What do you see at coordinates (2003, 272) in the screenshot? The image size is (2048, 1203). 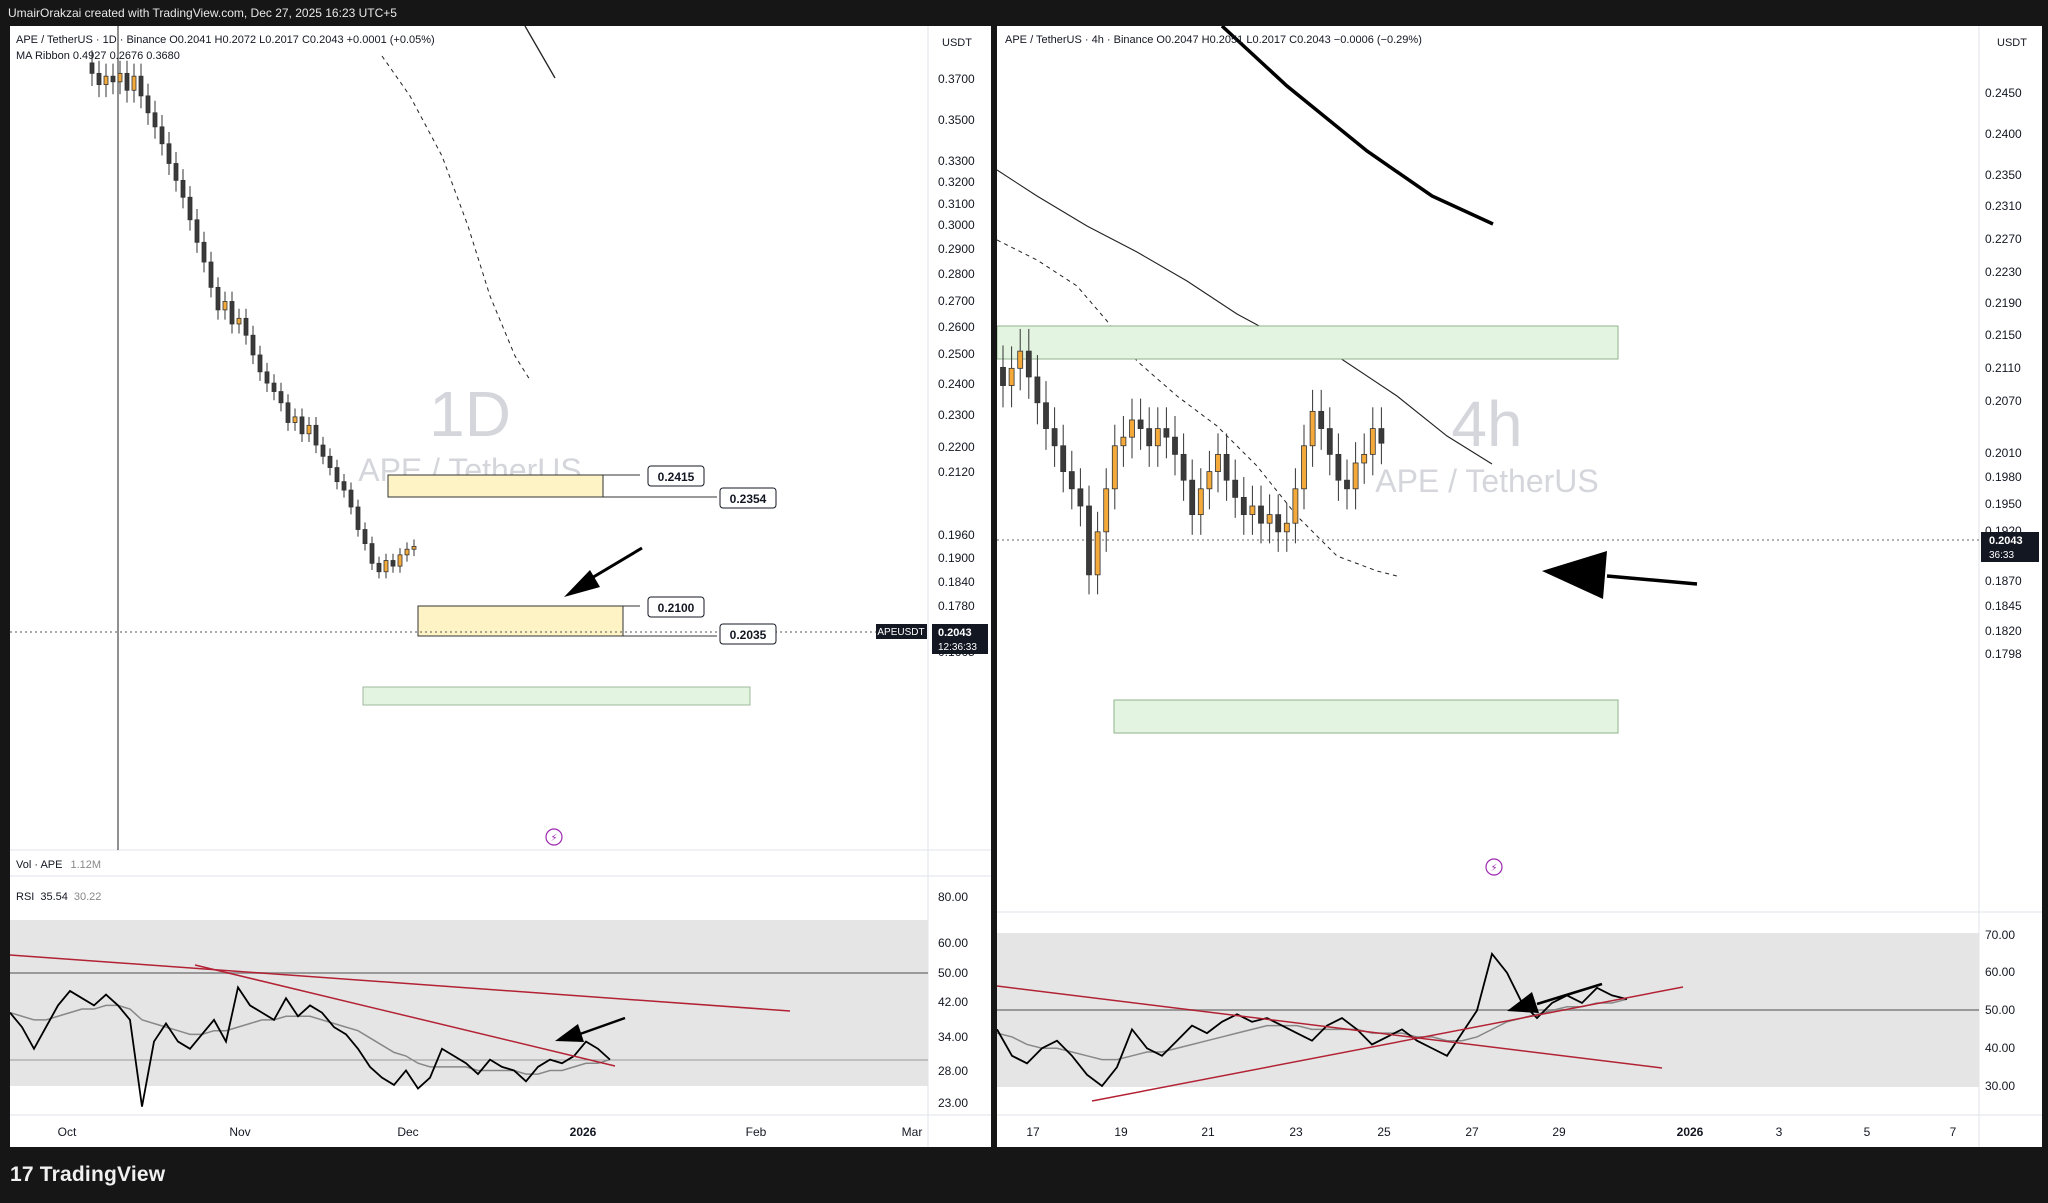 I see `price-tick: 0.2230` at bounding box center [2003, 272].